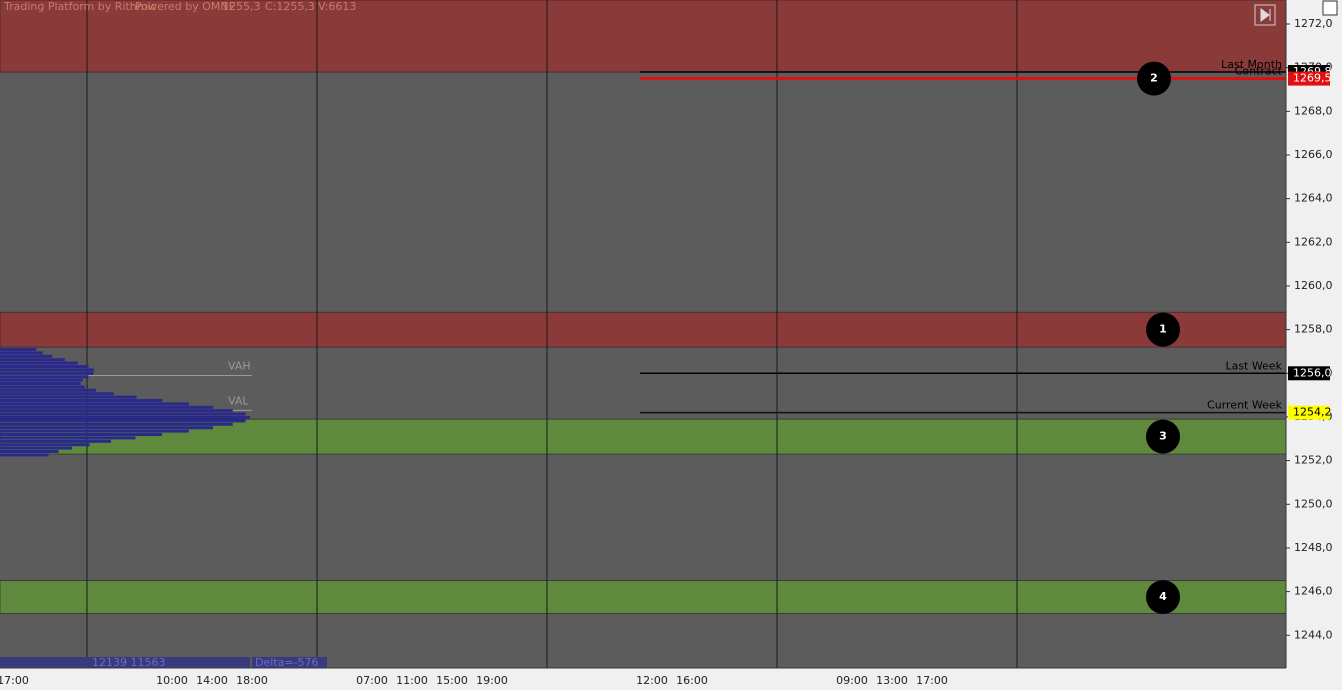 Image resolution: width=1342 pixels, height=690 pixels. What do you see at coordinates (892, 680) in the screenshot?
I see `x-tick-label: 13:00` at bounding box center [892, 680].